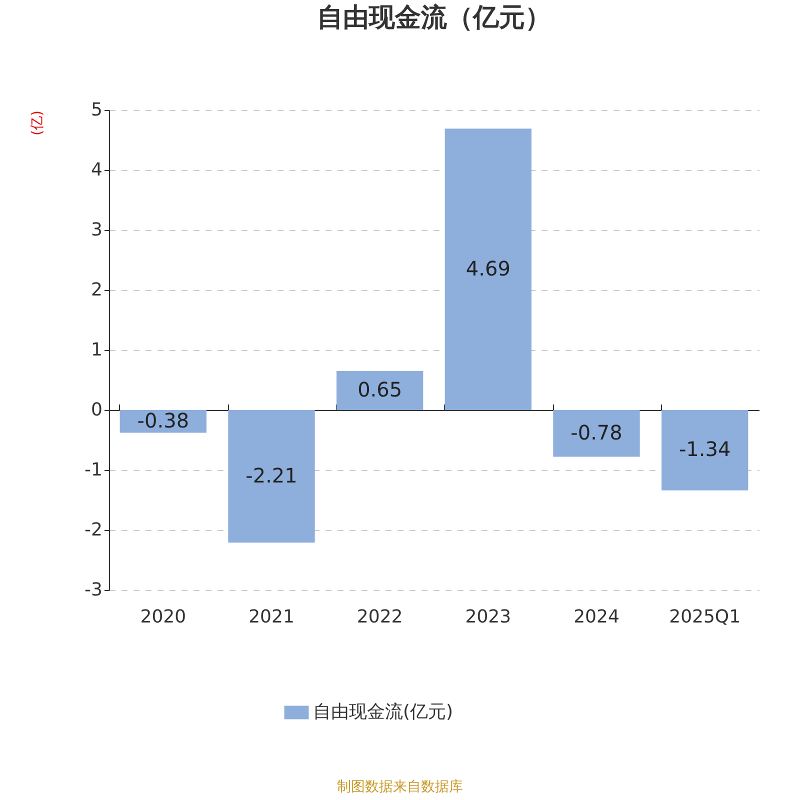 The width and height of the screenshot is (800, 800). What do you see at coordinates (704, 449) in the screenshot?
I see `data-label: -1.34` at bounding box center [704, 449].